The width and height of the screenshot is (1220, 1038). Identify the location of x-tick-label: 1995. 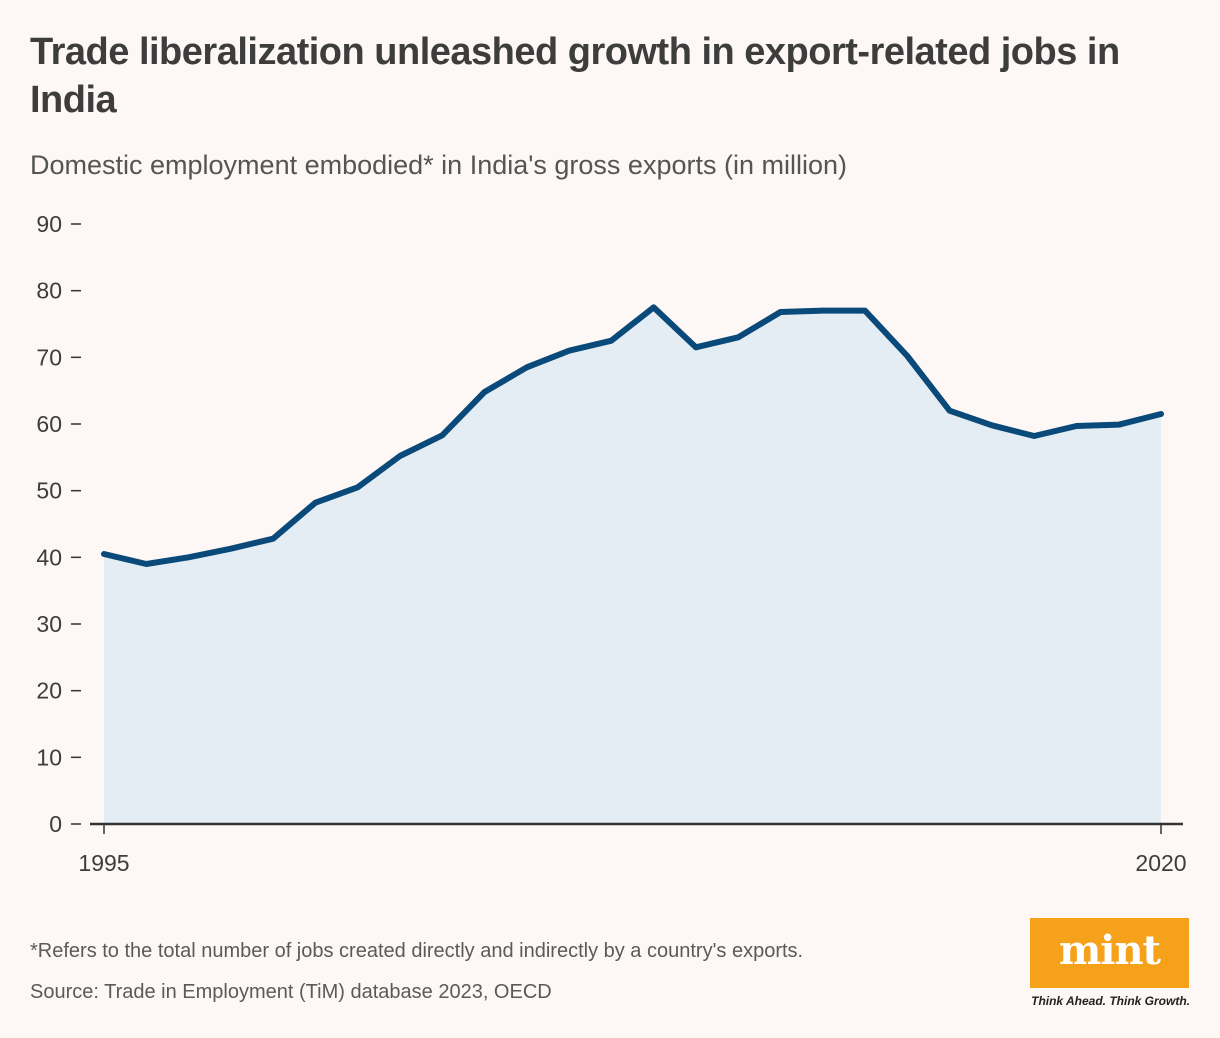
(103, 863).